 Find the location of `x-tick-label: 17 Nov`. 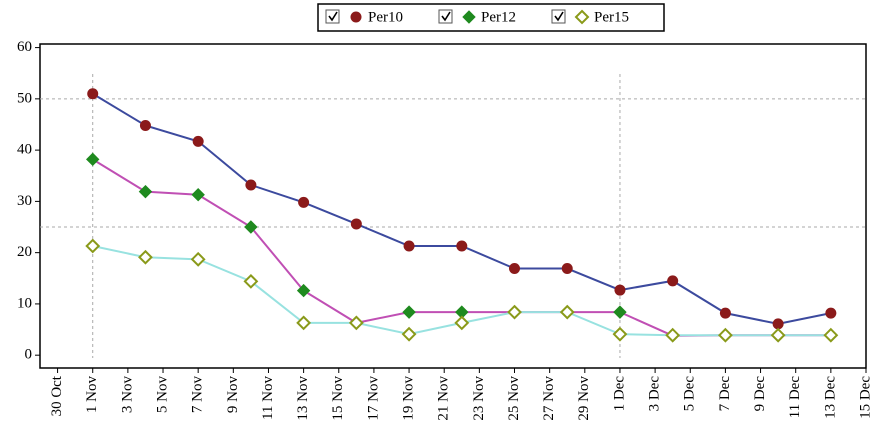

x-tick-label: 17 Nov is located at coordinates (373, 398).